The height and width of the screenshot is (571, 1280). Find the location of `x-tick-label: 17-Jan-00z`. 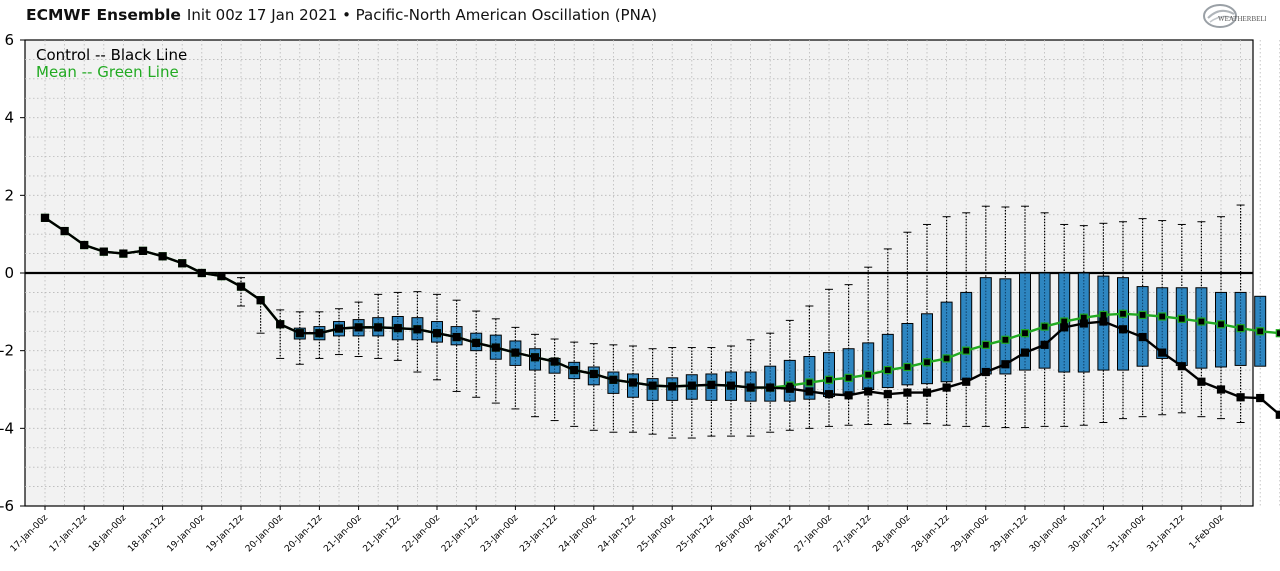

x-tick-label: 17-Jan-00z is located at coordinates (30, 534).